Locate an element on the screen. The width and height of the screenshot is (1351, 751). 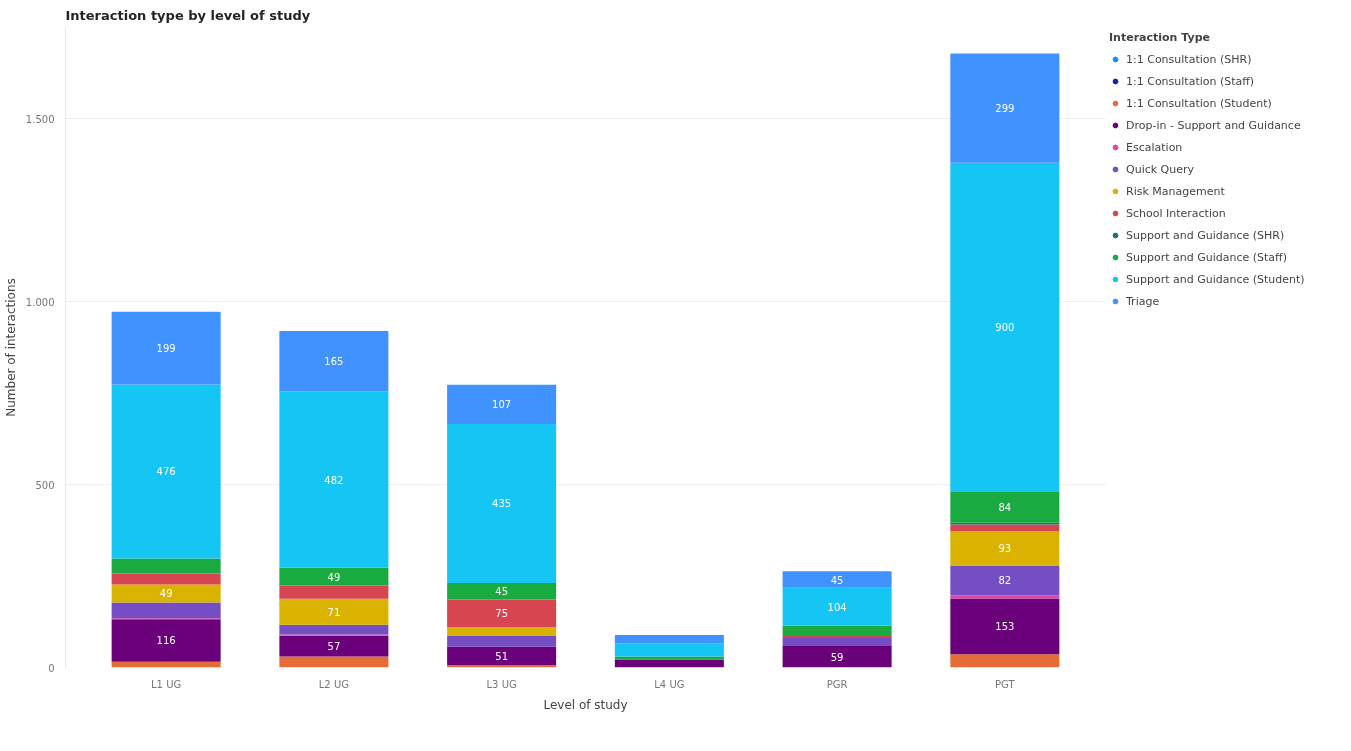
legend-label: Escalation is located at coordinates (1154, 147).